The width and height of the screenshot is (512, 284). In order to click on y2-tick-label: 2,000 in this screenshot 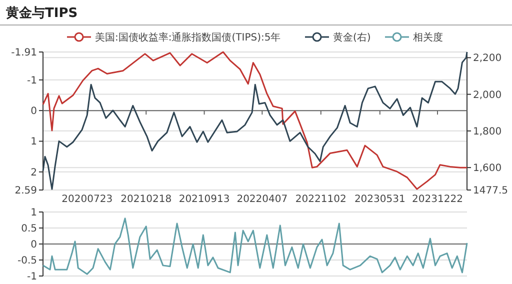, I will do `click(487, 95)`.